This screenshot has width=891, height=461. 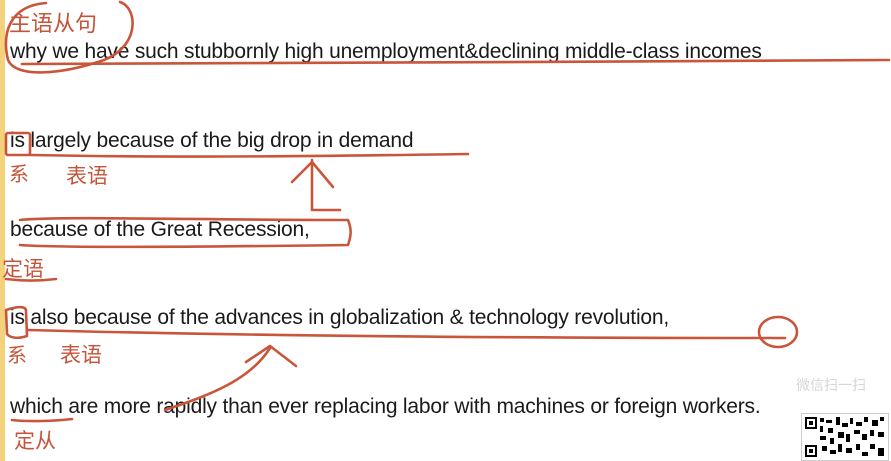 I want to click on predicate-1-arrow-stroke, so click(x=326, y=185).